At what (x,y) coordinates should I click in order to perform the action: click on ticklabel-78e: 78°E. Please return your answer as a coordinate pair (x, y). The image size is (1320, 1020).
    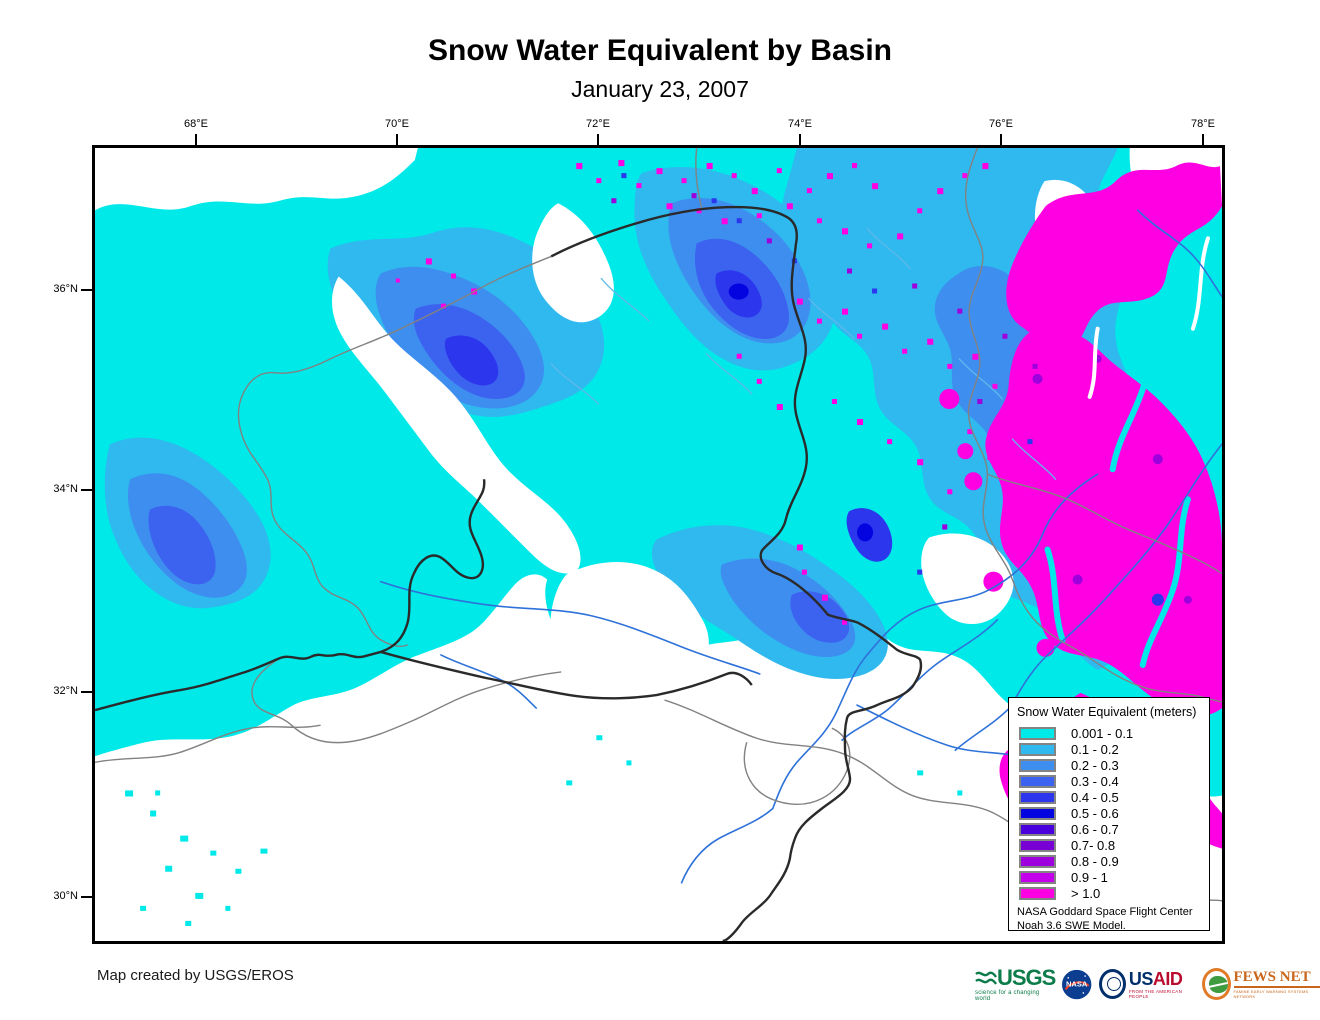
    Looking at the image, I should click on (1203, 124).